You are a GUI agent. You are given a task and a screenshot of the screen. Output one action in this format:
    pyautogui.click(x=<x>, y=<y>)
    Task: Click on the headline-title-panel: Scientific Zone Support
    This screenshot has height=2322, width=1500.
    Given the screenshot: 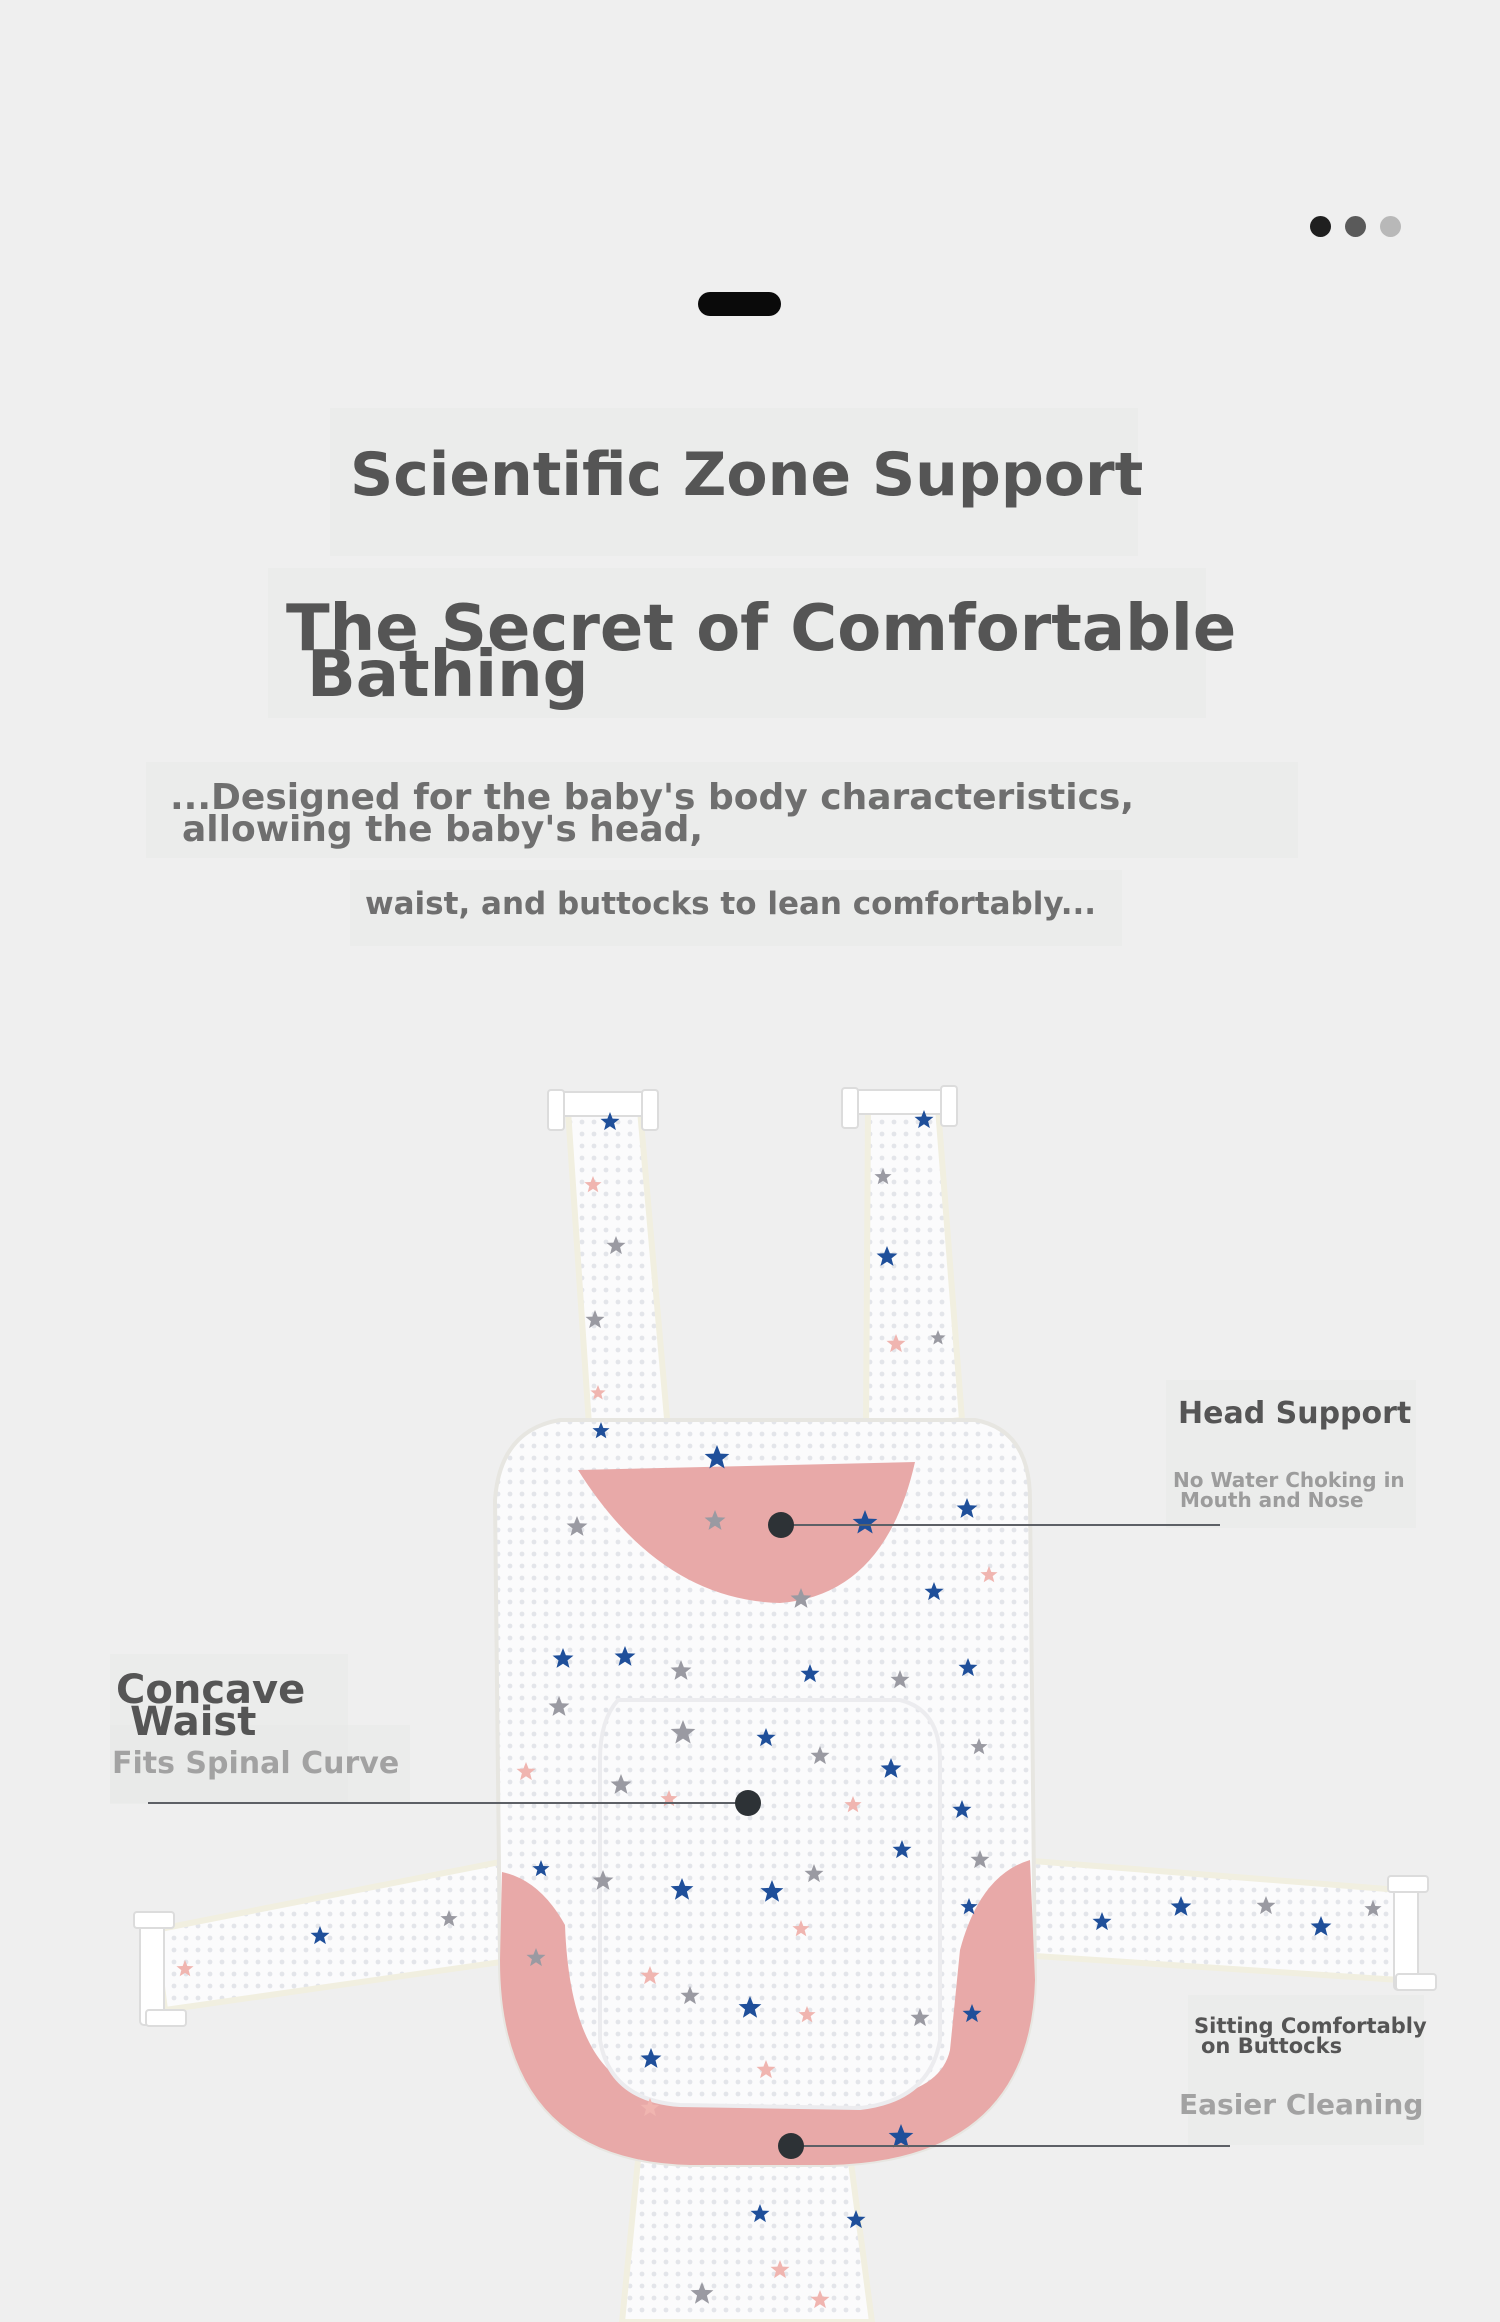 What is the action you would take?
    pyautogui.click(x=736, y=482)
    